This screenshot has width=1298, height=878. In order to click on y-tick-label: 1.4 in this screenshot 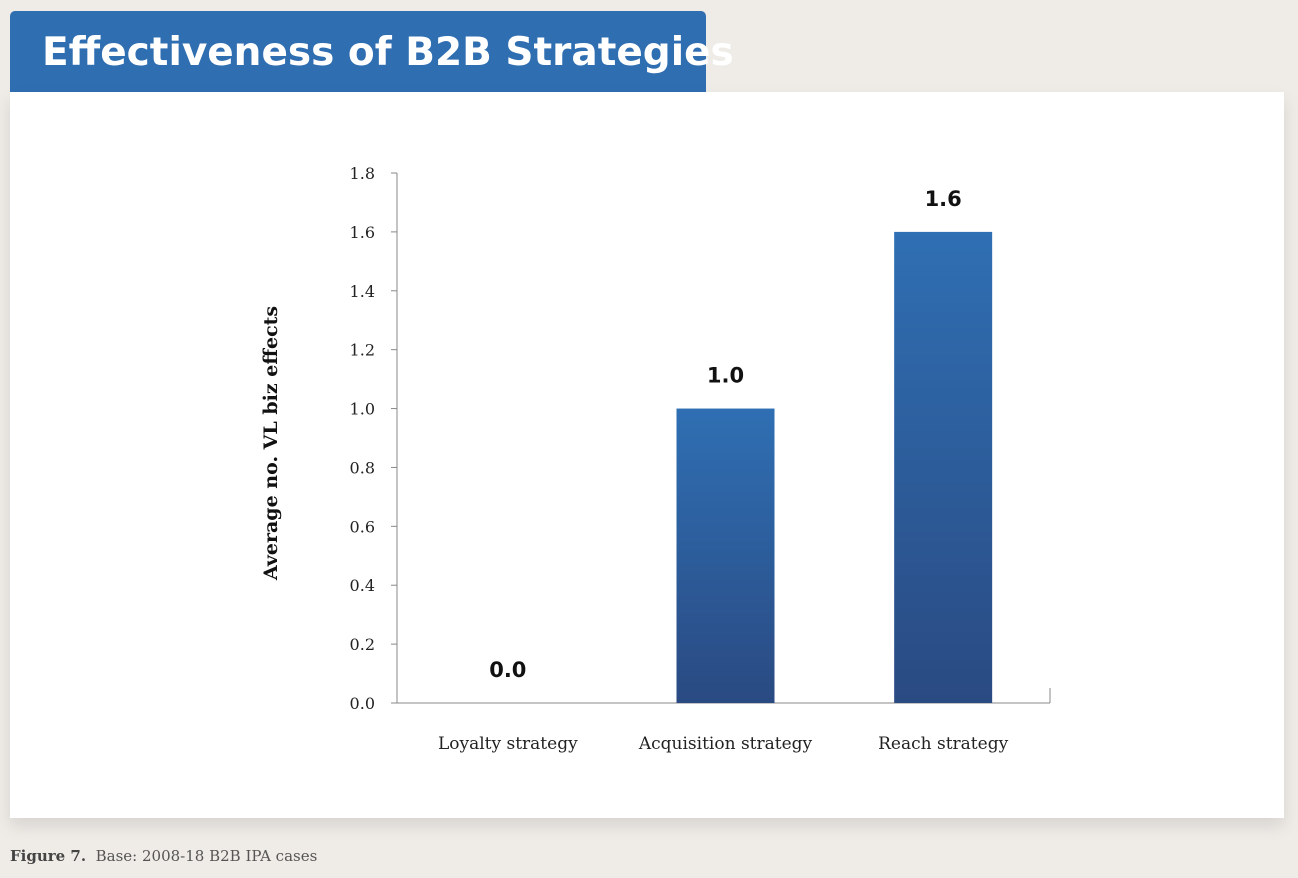, I will do `click(362, 291)`.